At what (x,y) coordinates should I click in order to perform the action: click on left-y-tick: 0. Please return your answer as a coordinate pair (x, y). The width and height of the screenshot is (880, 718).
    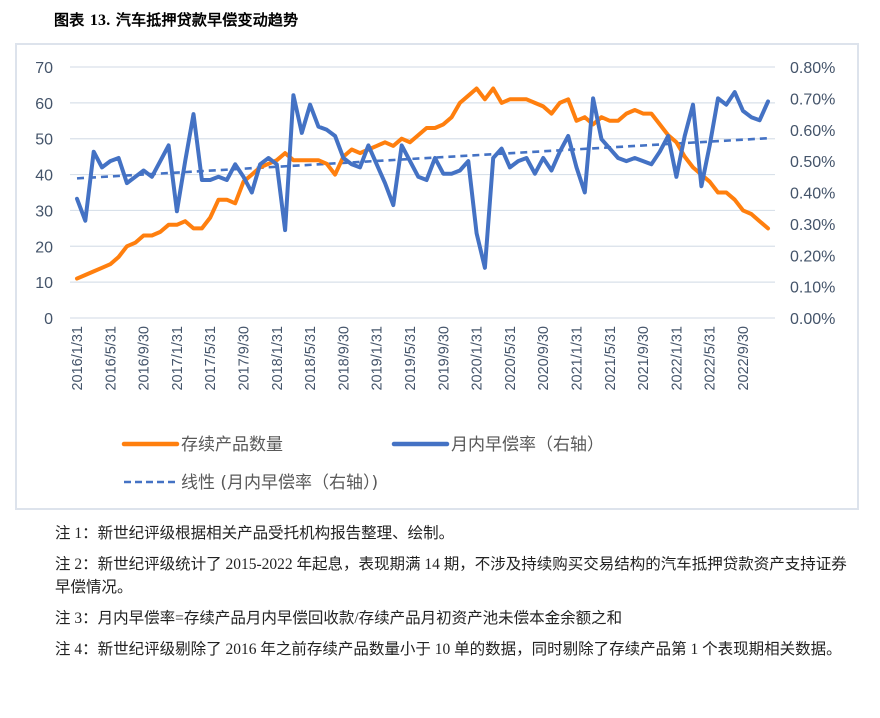
    Looking at the image, I should click on (48, 319).